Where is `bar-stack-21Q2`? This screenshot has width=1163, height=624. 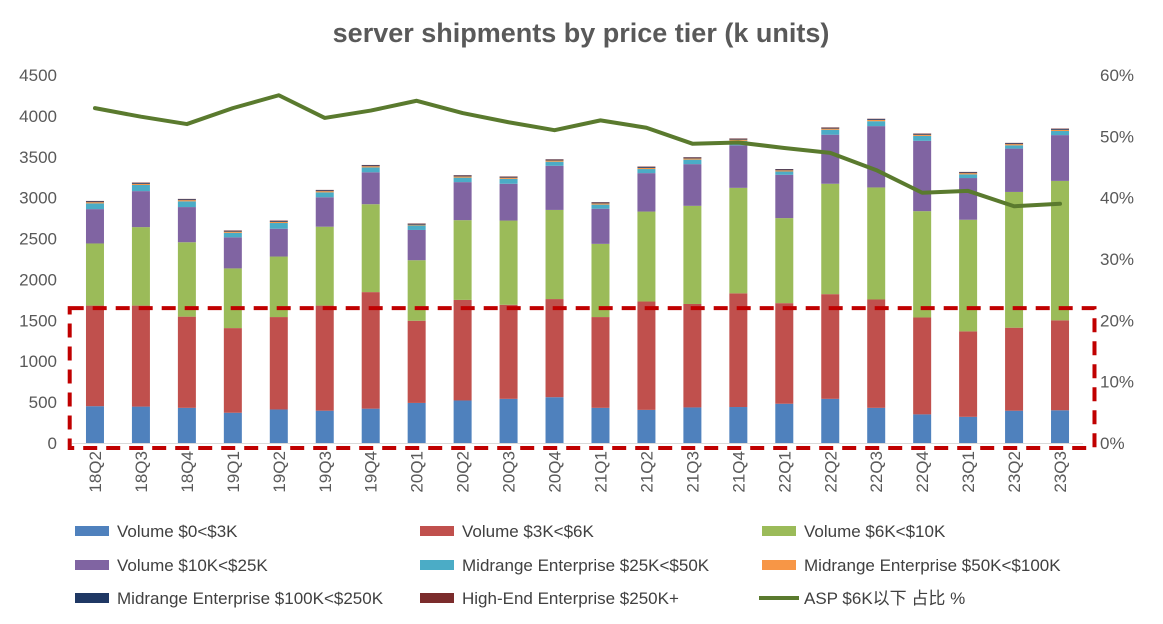
bar-stack-21Q2 is located at coordinates (646, 304).